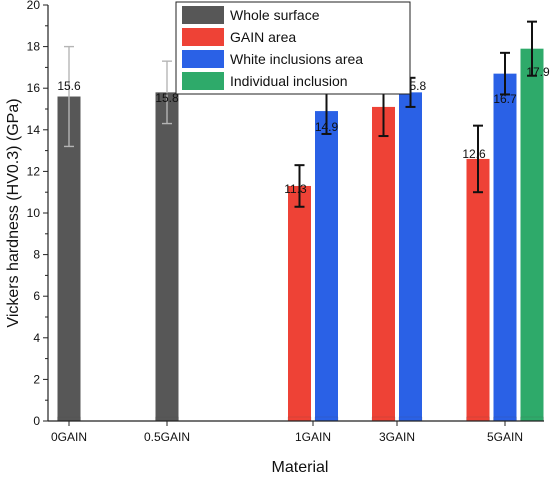 The height and width of the screenshot is (480, 550). What do you see at coordinates (410, 257) in the screenshot?
I see `bar-3gain-white-inclusions-area` at bounding box center [410, 257].